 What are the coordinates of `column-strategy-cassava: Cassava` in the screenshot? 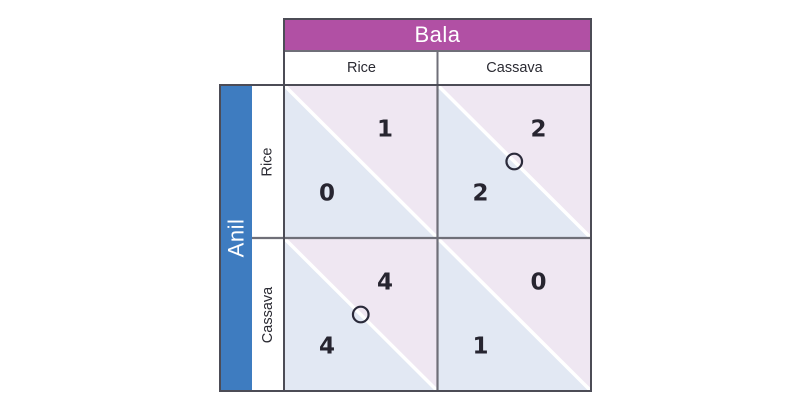 It's located at (514, 68).